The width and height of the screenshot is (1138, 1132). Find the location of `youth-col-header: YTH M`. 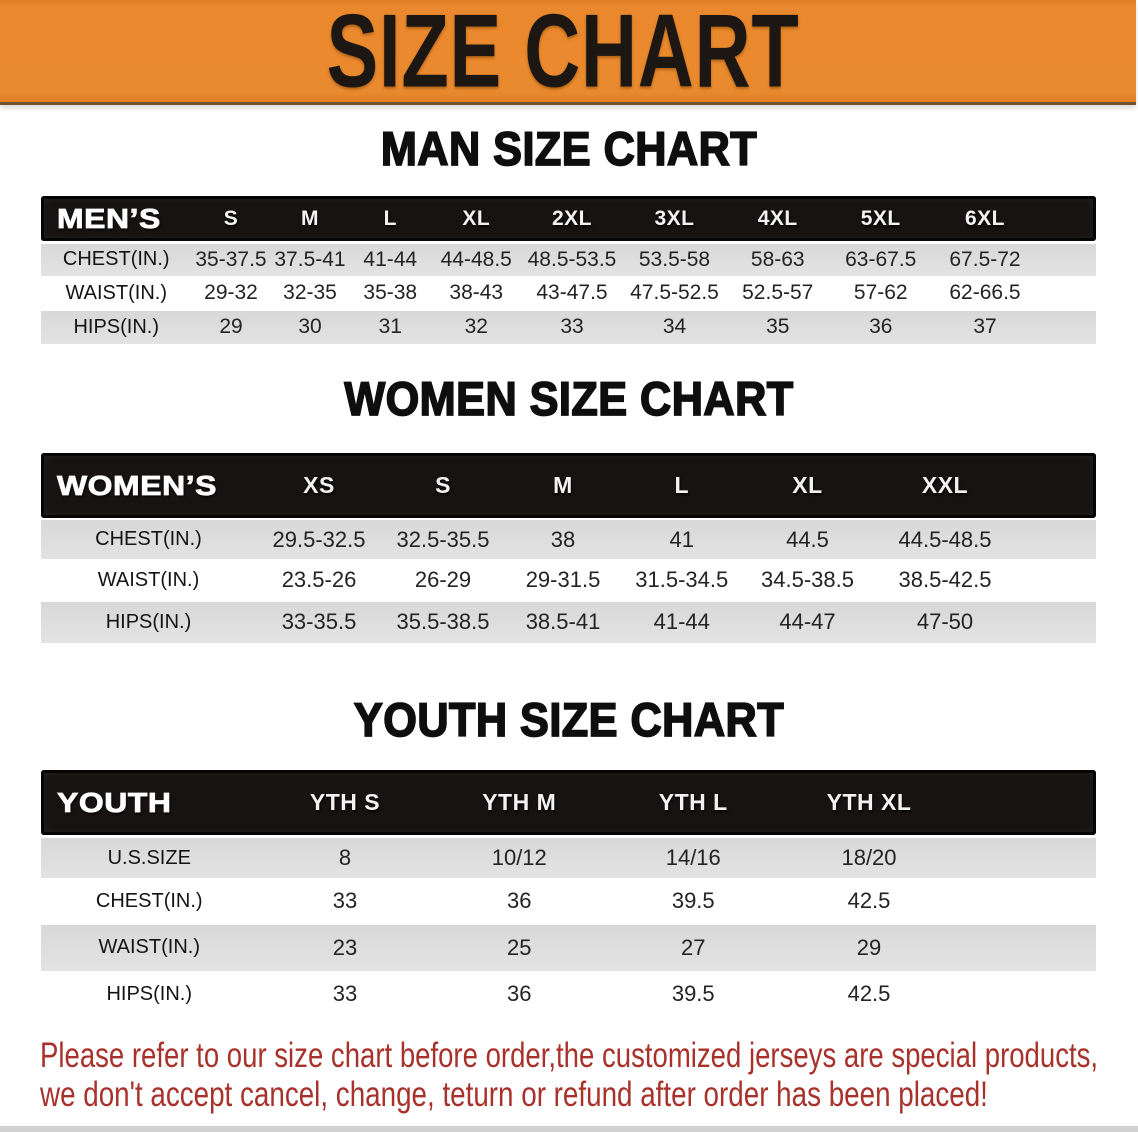

youth-col-header: YTH M is located at coordinates (519, 802).